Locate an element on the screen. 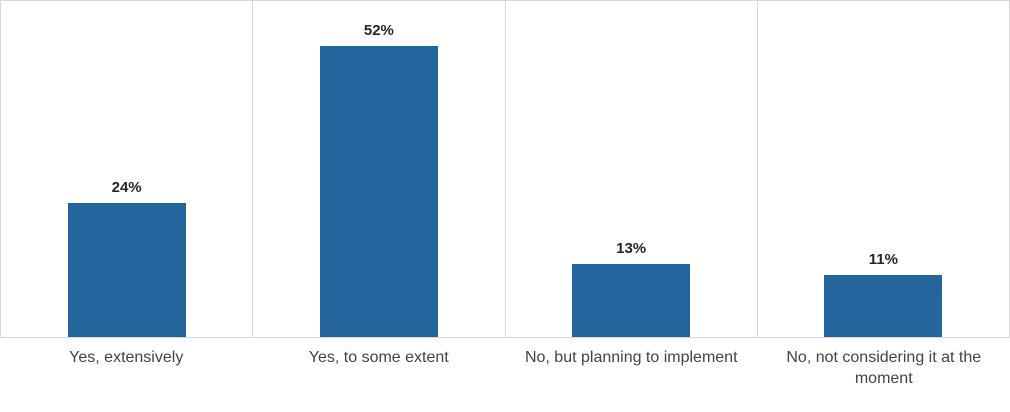  value-label: 52% is located at coordinates (378, 30).